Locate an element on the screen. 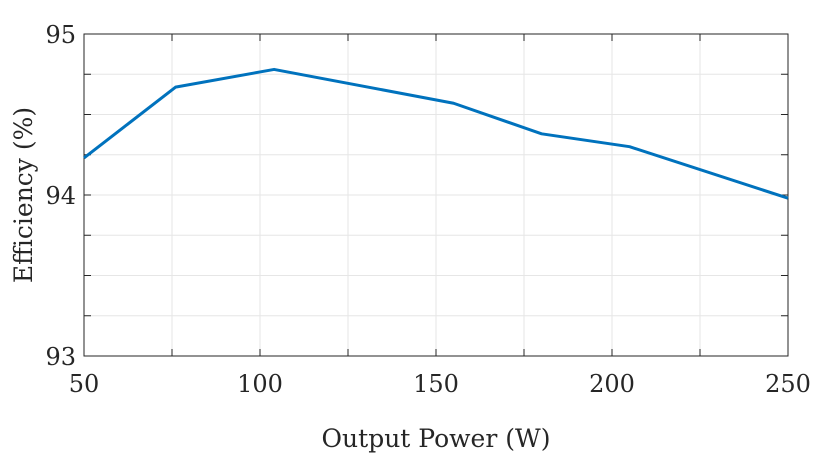 The width and height of the screenshot is (830, 464). x-tick-label: 250 is located at coordinates (788, 384).